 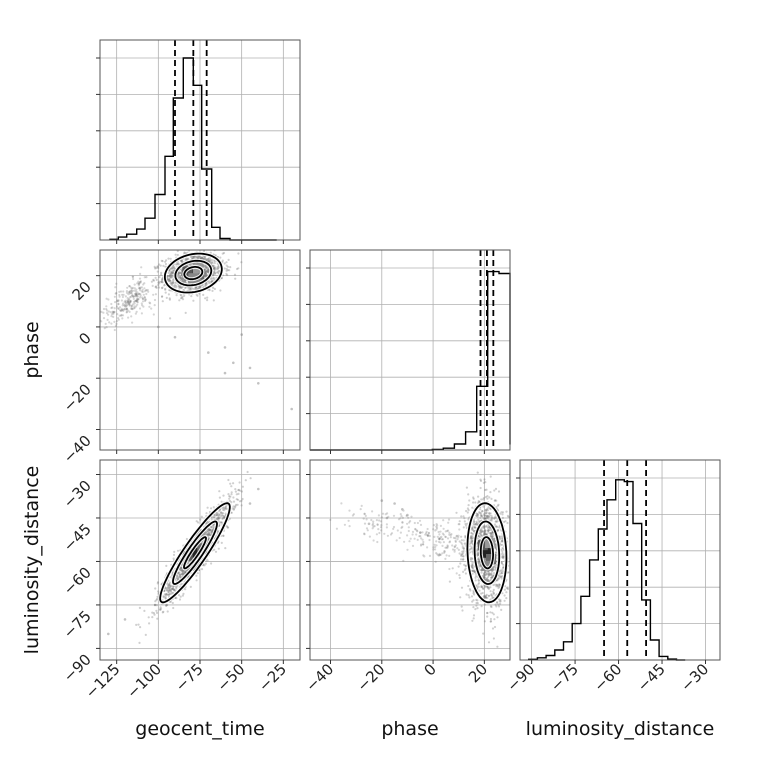 I want to click on y-tick-label-luminosity_distance-1: −75, so click(x=77, y=624).